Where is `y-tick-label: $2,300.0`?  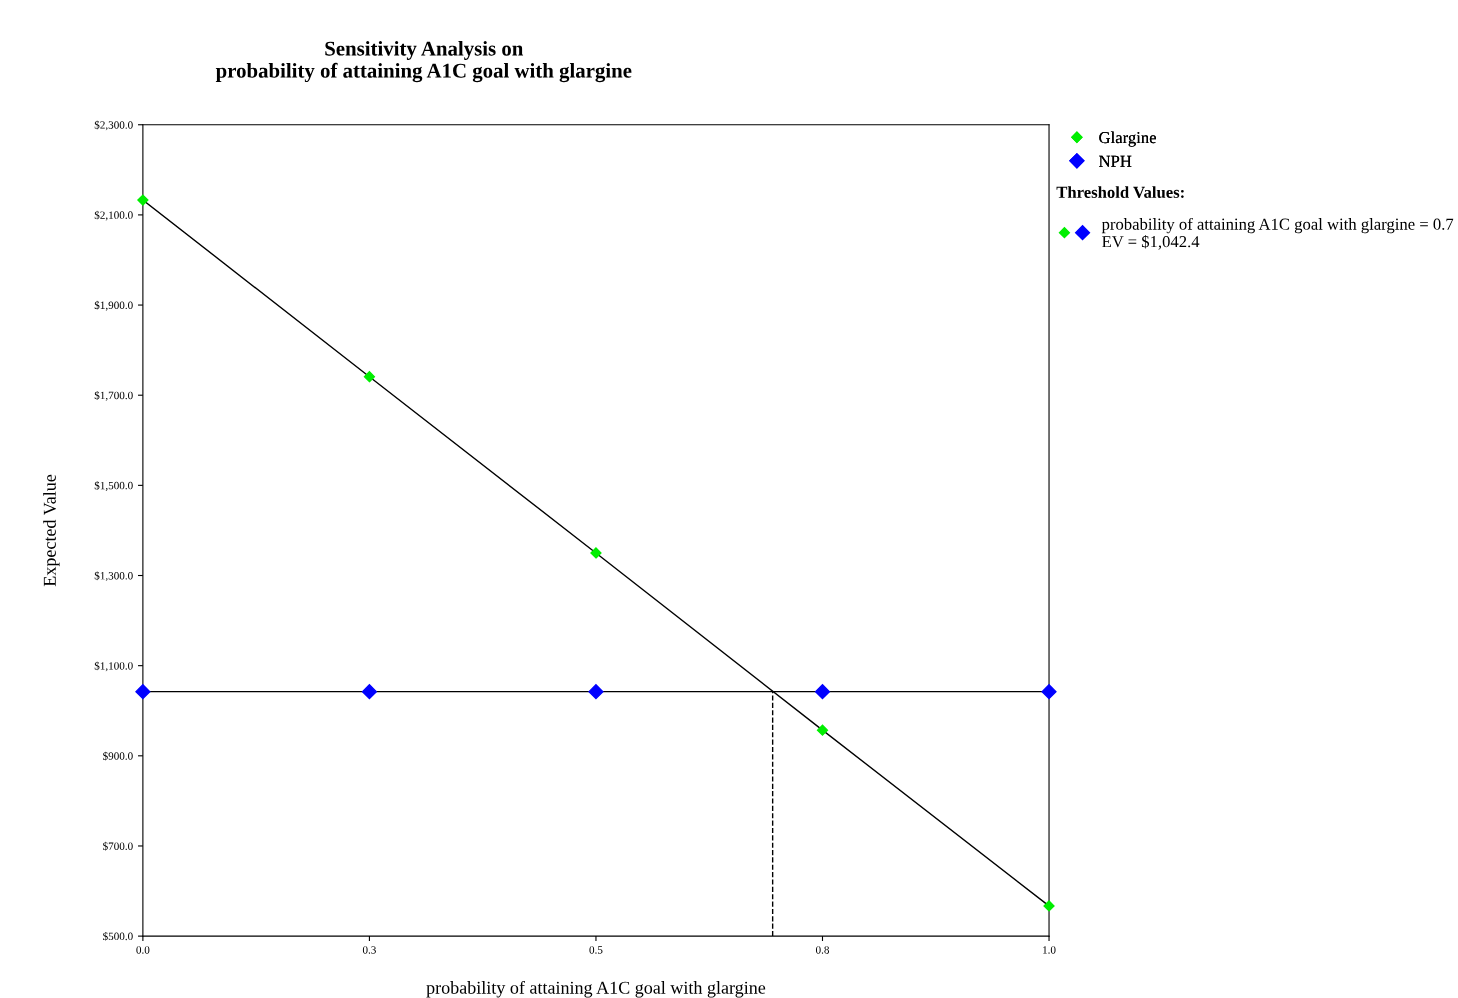
y-tick-label: $2,300.0 is located at coordinates (113, 125).